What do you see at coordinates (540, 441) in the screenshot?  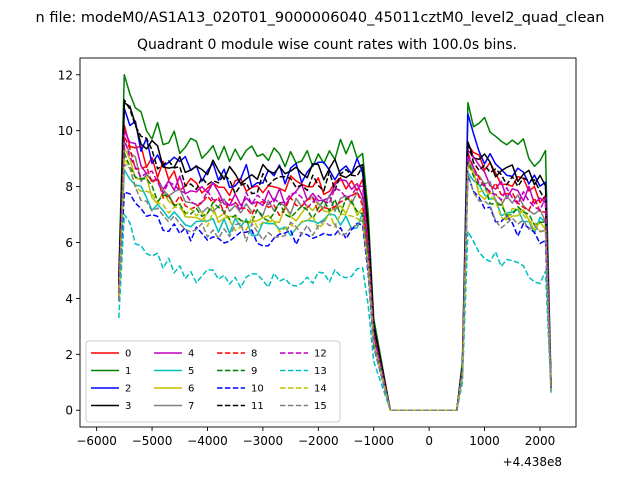 I see `x-tick-label: 2000` at bounding box center [540, 441].